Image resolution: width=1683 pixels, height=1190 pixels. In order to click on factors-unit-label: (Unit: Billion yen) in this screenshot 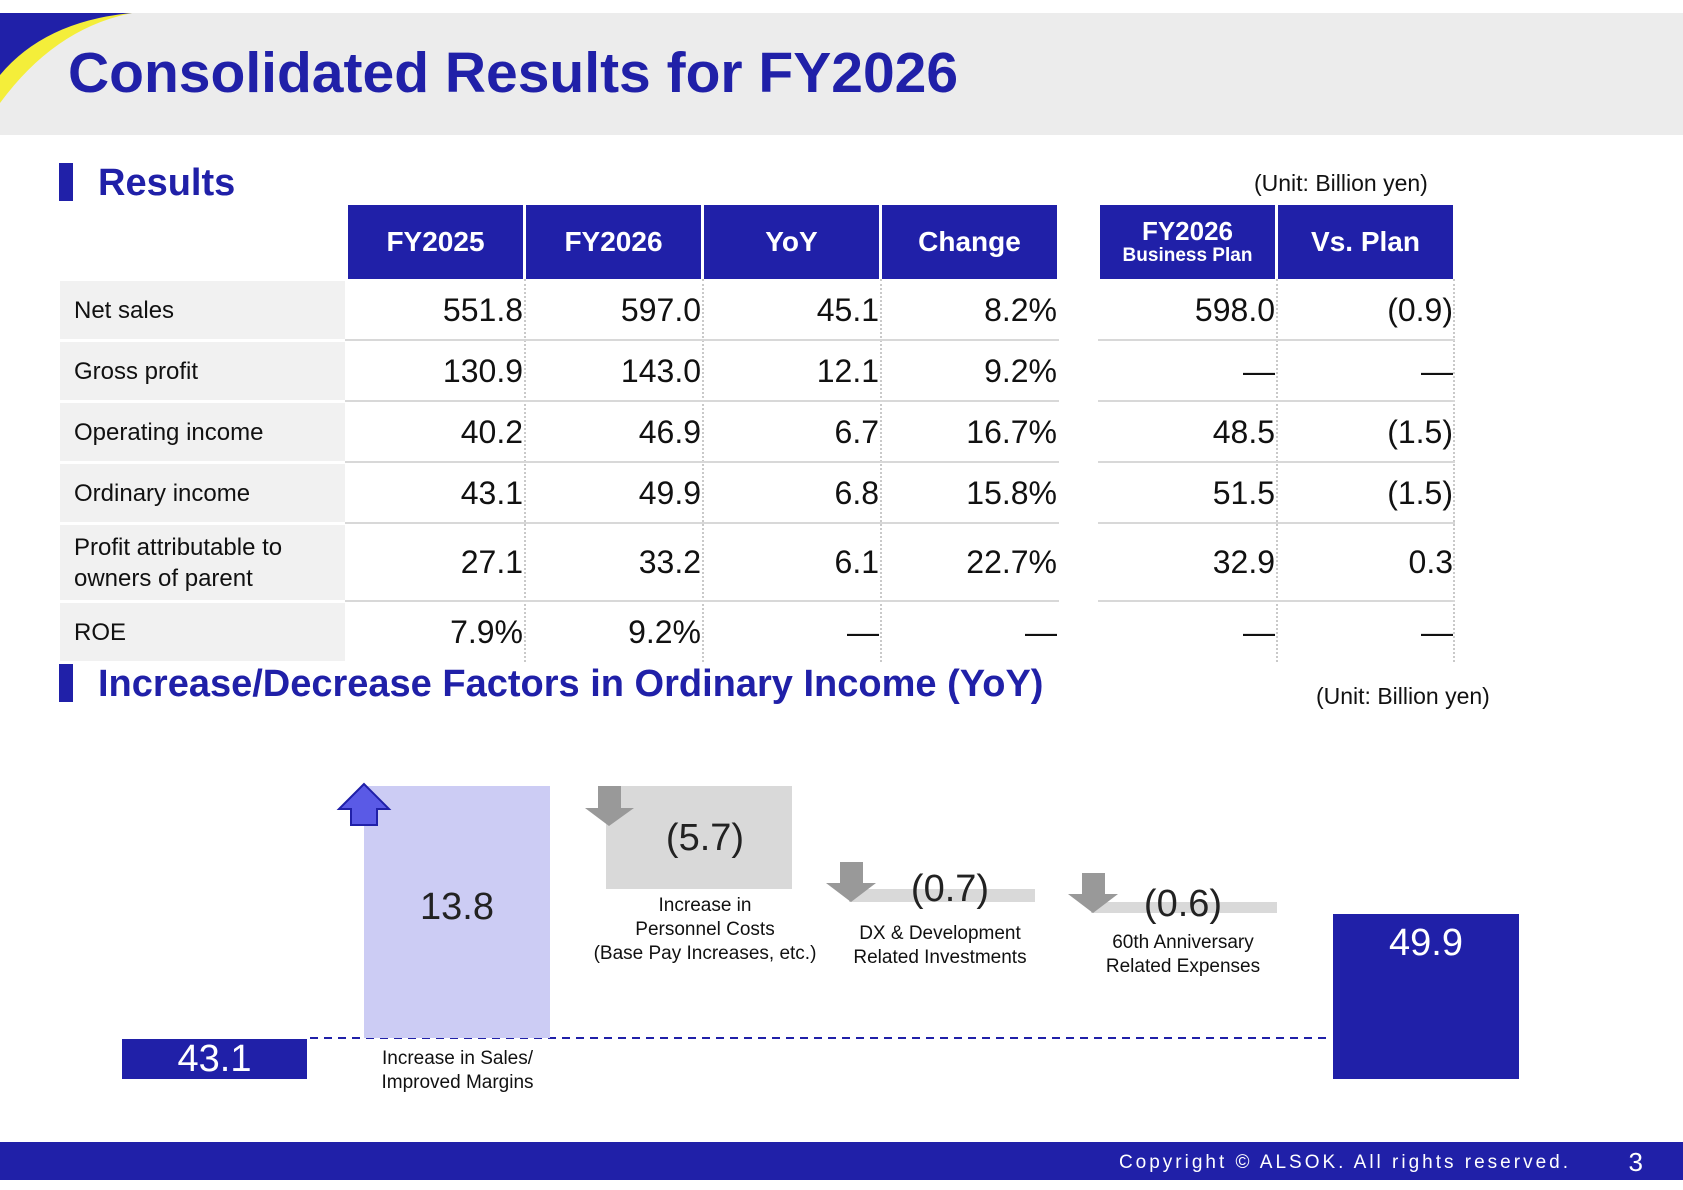, I will do `click(1403, 696)`.